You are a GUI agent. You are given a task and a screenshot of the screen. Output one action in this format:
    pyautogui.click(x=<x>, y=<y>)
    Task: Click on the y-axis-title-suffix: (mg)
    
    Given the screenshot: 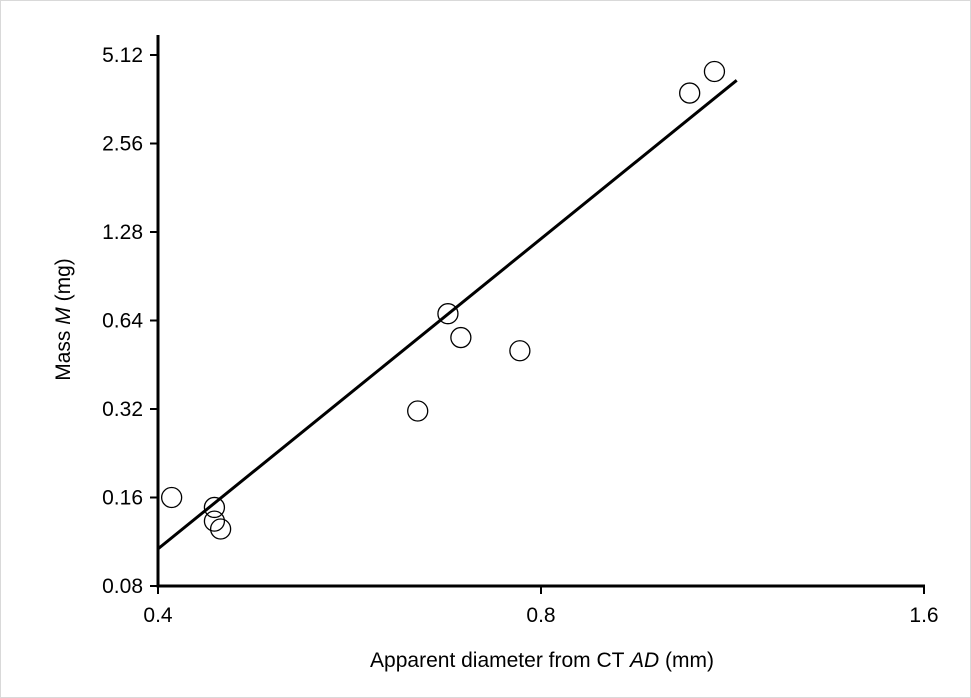 What is the action you would take?
    pyautogui.click(x=63, y=282)
    